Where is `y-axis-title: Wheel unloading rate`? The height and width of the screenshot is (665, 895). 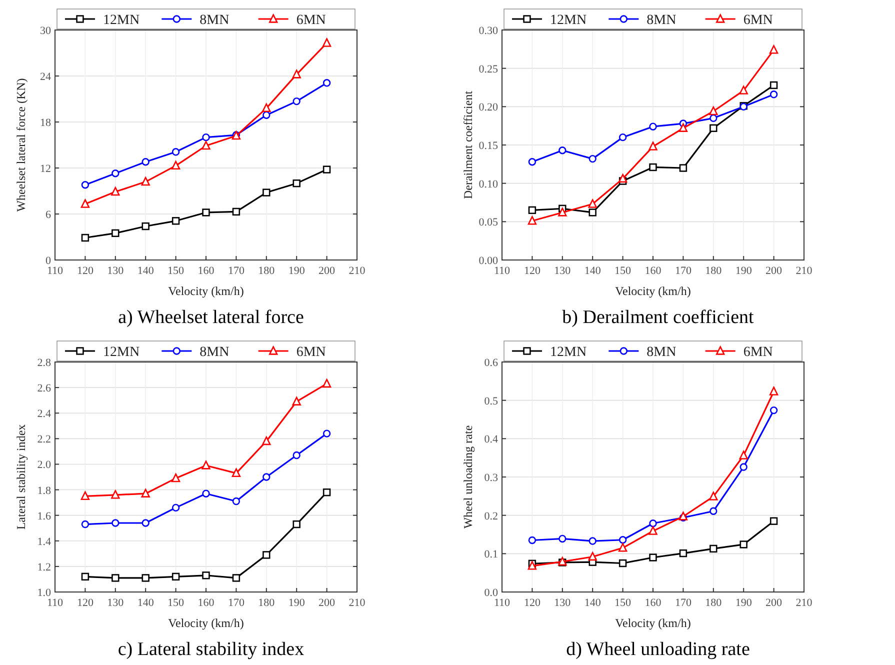 y-axis-title: Wheel unloading rate is located at coordinates (468, 477).